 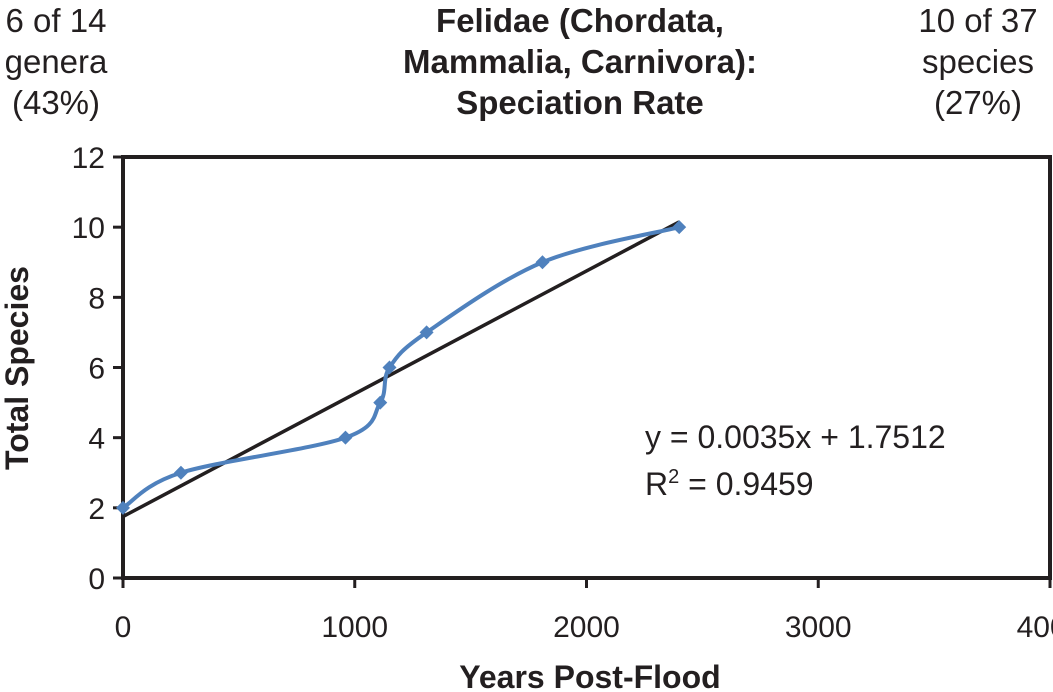 I want to click on right-note-line-2: species, so click(x=978, y=61).